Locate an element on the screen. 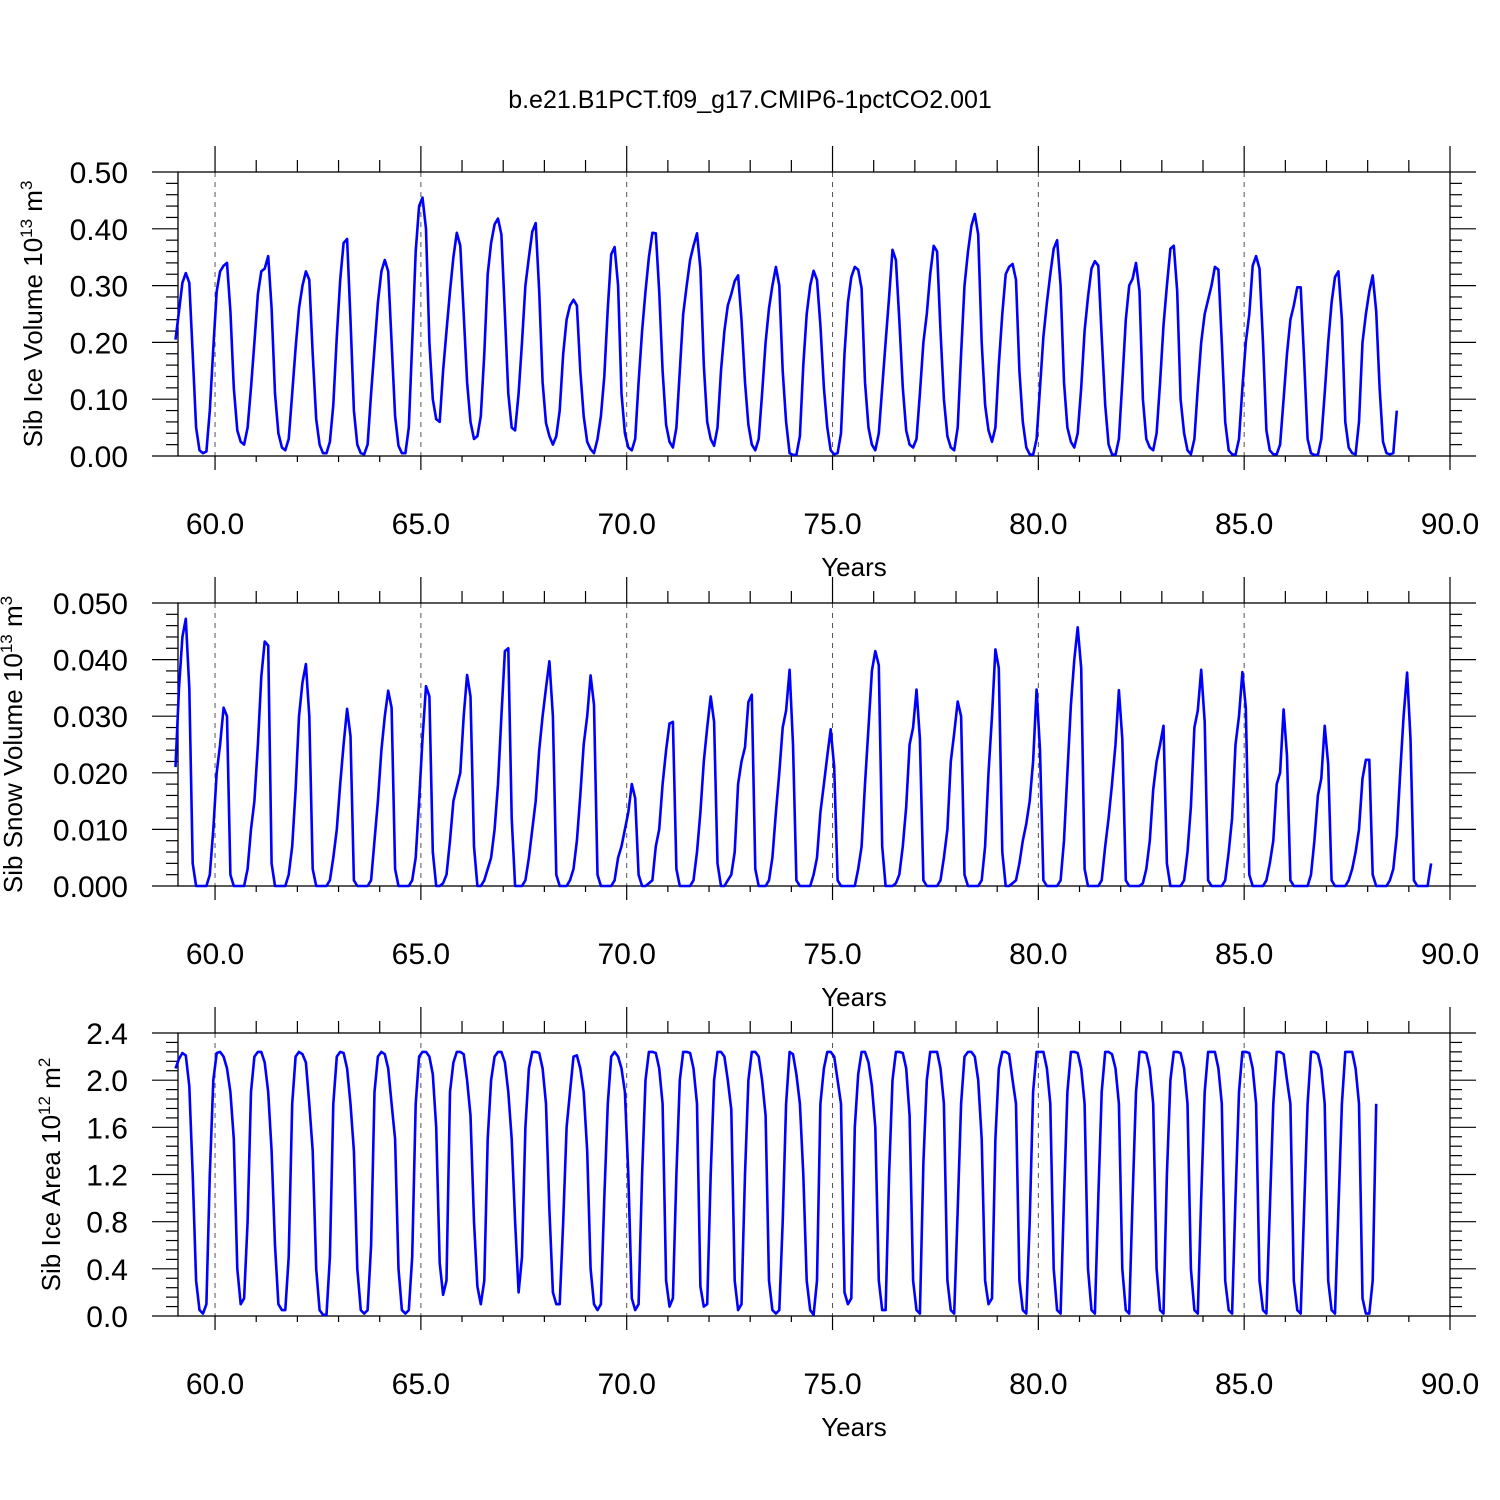  y-tick-label: 0.0 is located at coordinates (107, 1317).